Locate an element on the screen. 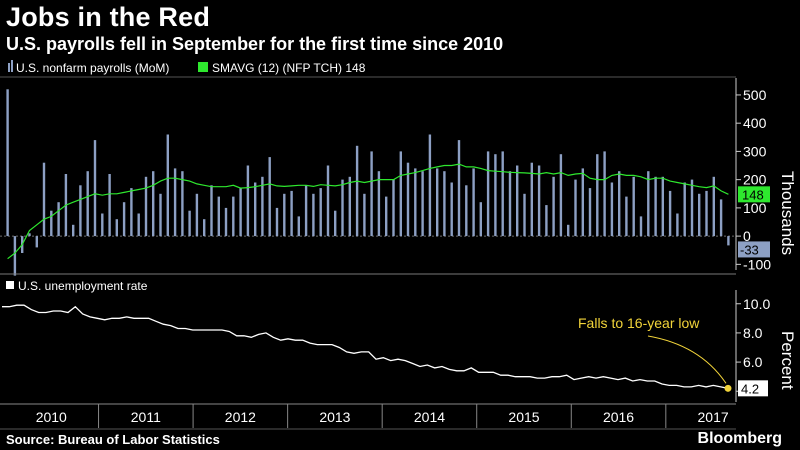 The image size is (800, 450). unemp-tick-label: 8.0 is located at coordinates (753, 333).